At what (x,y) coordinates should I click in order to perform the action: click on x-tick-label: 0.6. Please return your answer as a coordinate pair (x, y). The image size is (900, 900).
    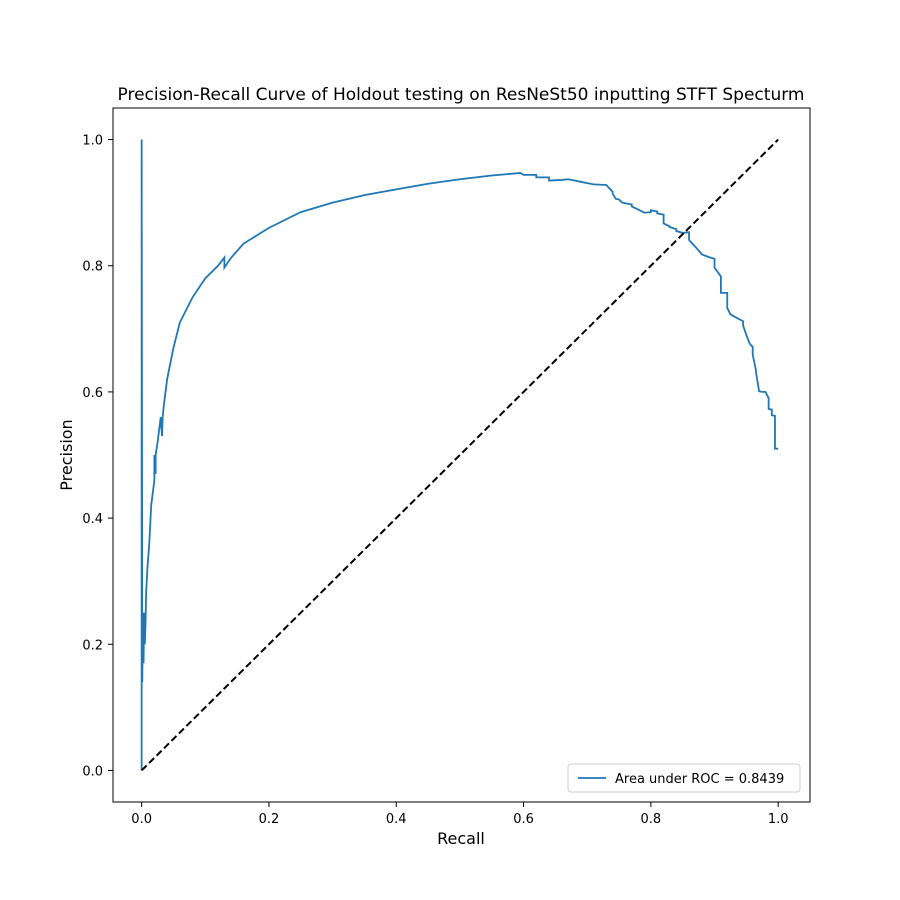
    Looking at the image, I should click on (523, 819).